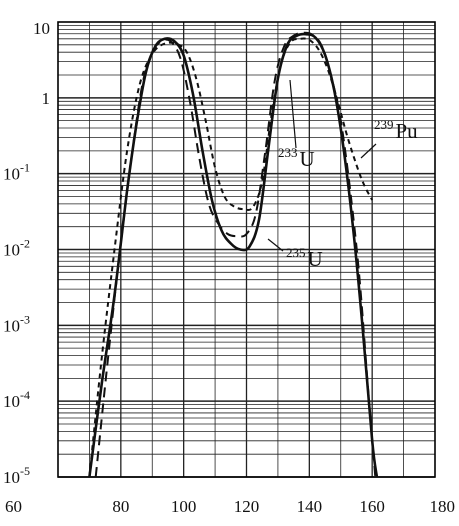 The image size is (459, 526). I want to click on x-tick-label: 160, so click(372, 506).